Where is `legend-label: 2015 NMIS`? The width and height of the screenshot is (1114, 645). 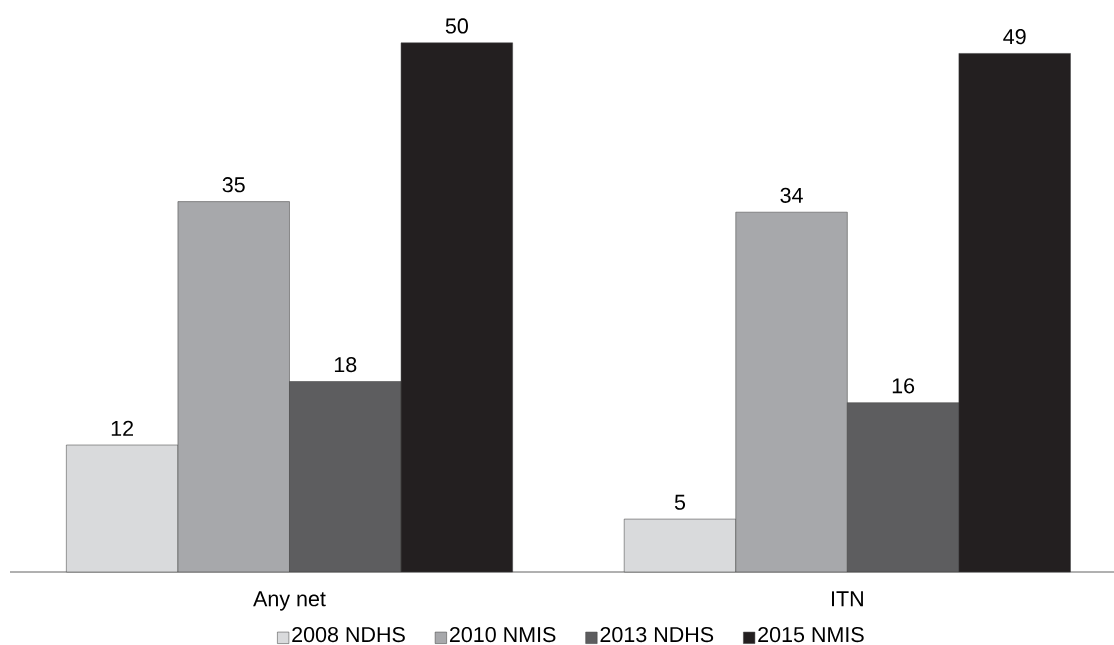 legend-label: 2015 NMIS is located at coordinates (811, 634).